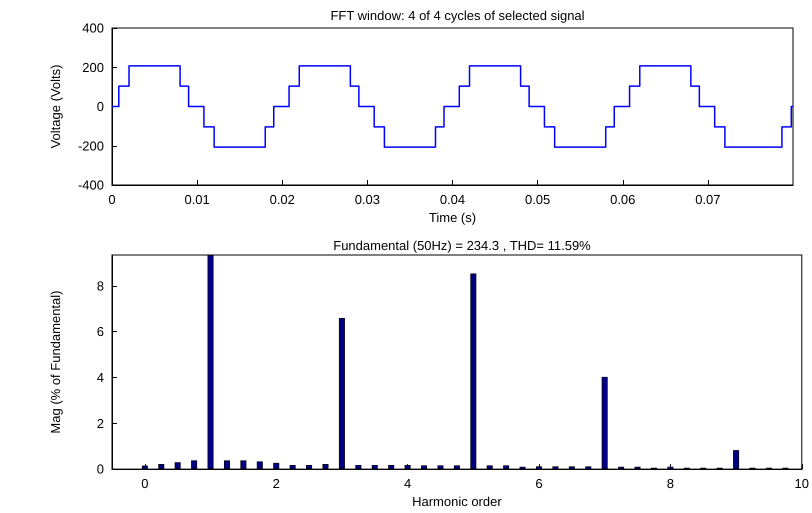  Describe the element at coordinates (93, 67) in the screenshot. I see `y-tick-label: 200` at that location.